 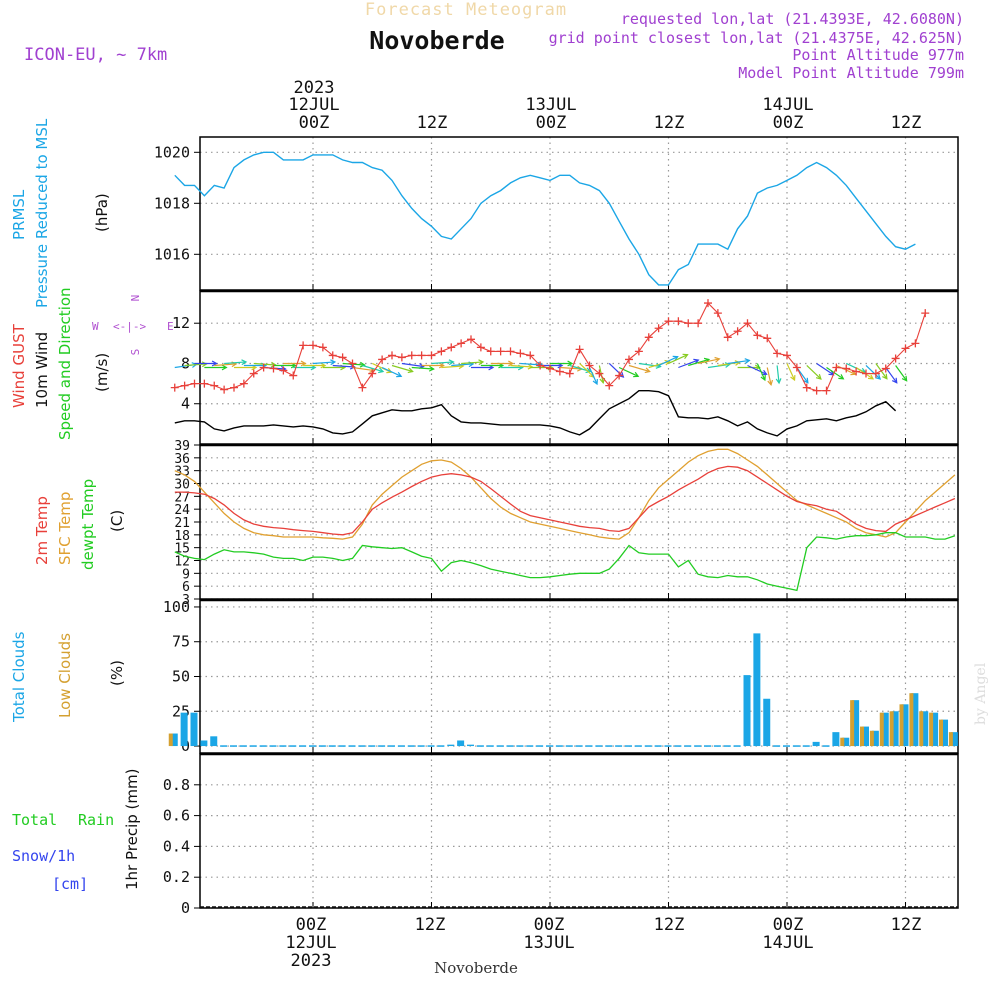 What do you see at coordinates (176, 816) in the screenshot?
I see `ytick-label: 0.6` at bounding box center [176, 816].